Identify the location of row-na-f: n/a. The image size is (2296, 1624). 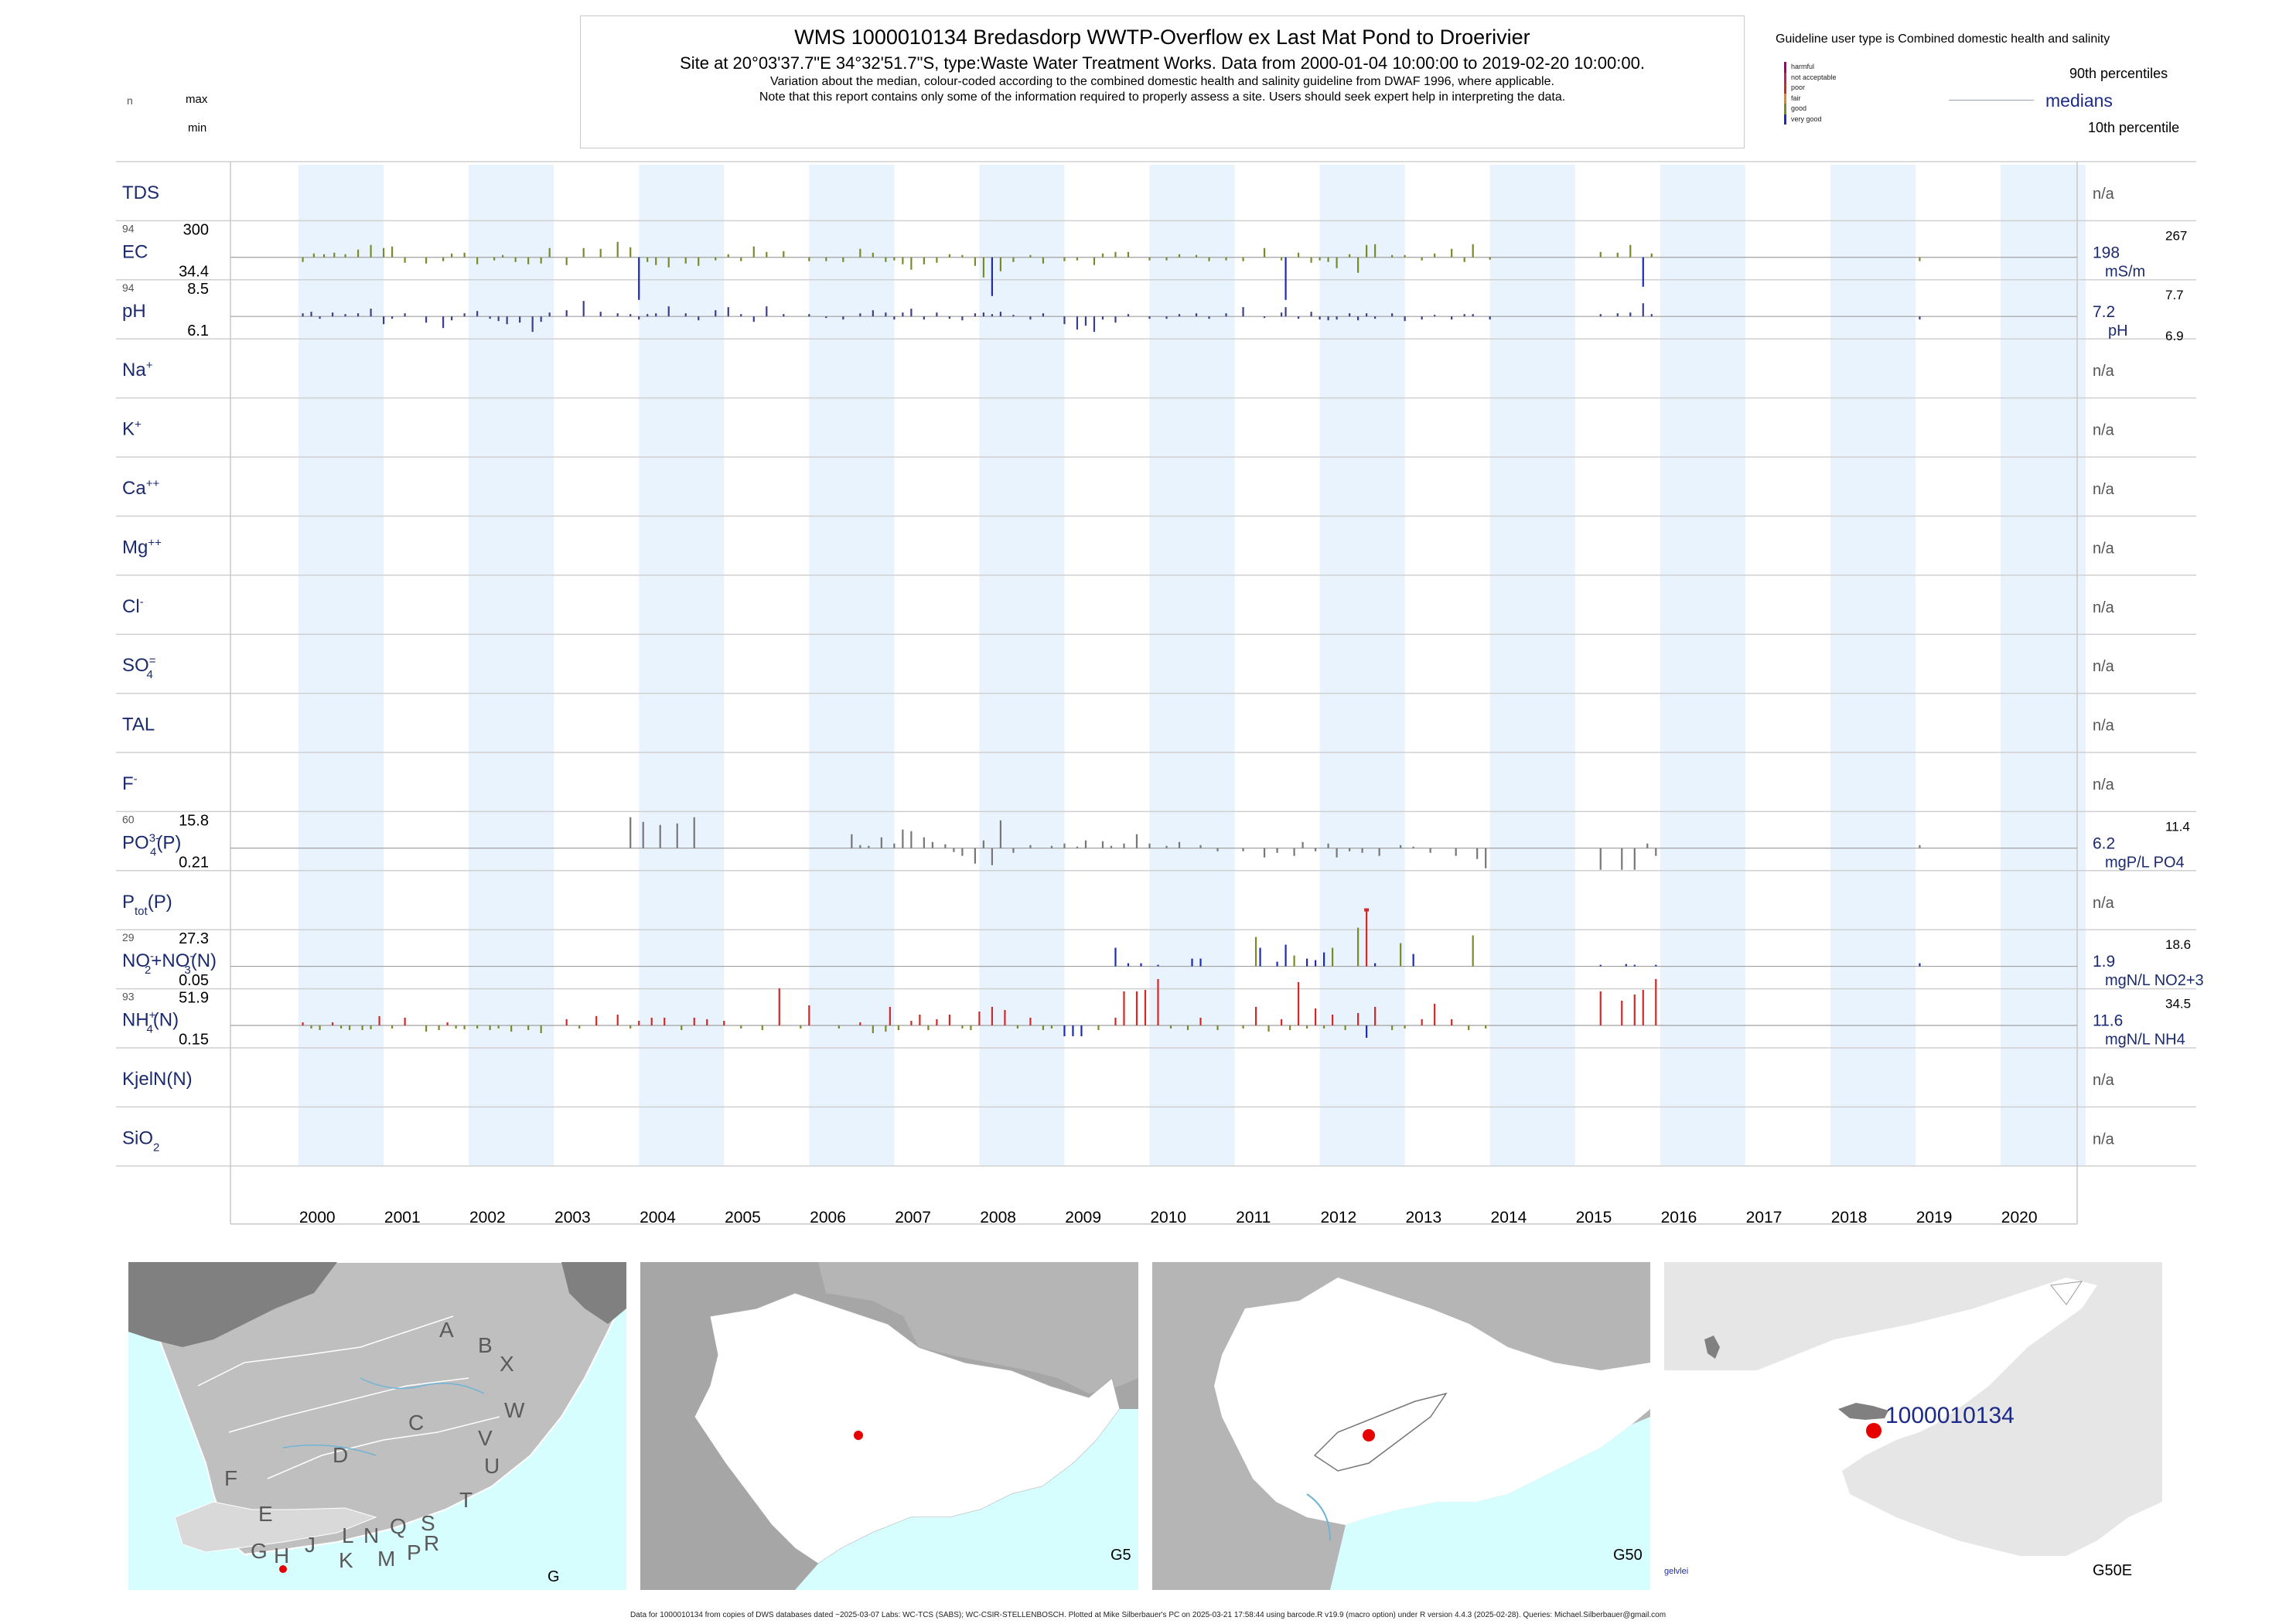
(2104, 784).